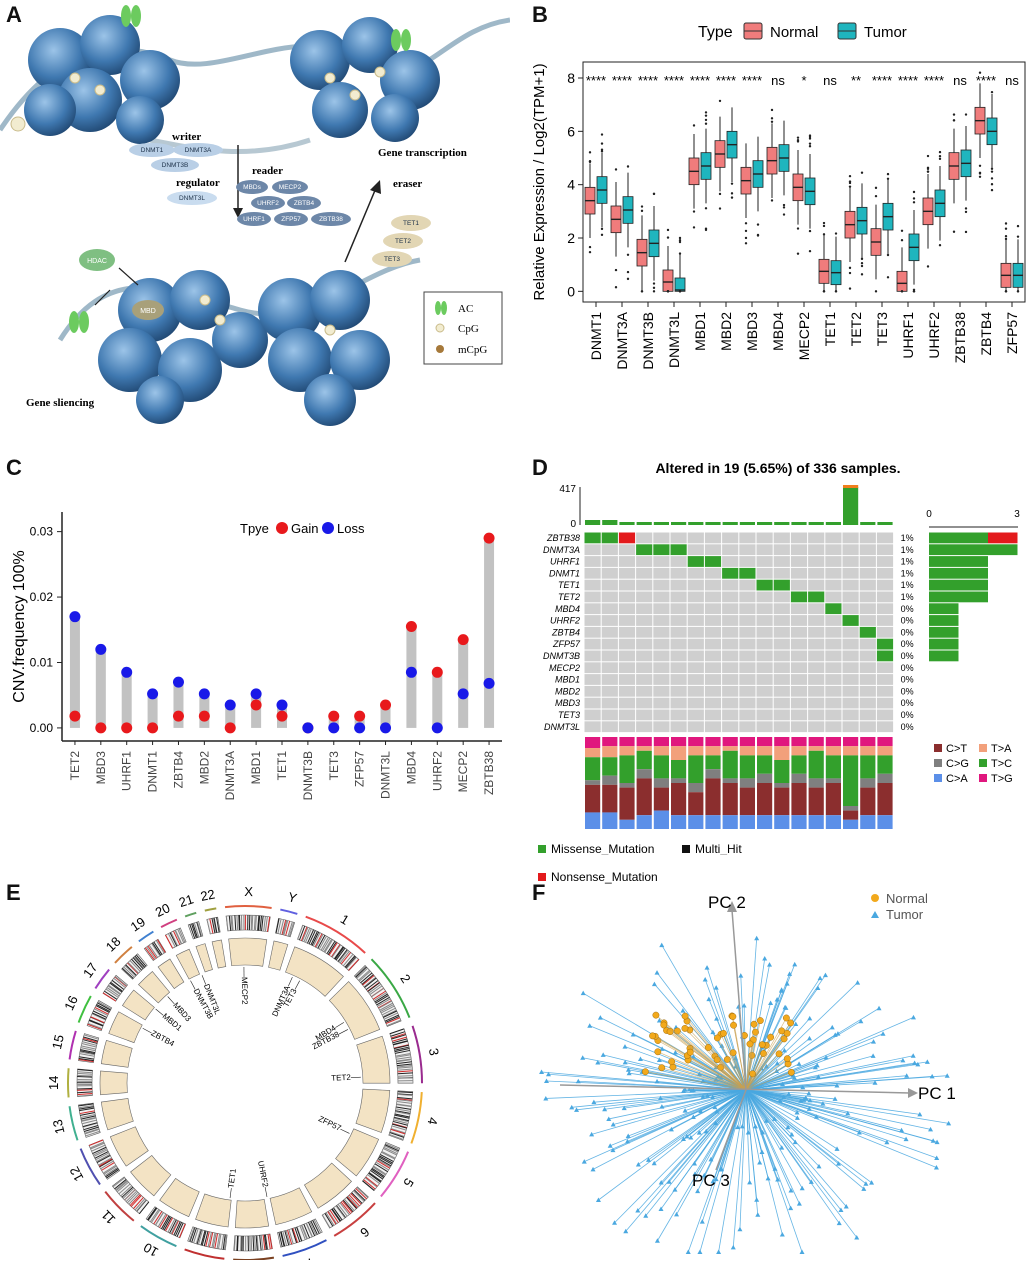 This screenshot has width=1031, height=1265. What do you see at coordinates (152, 693) in the screenshot?
I see `loss-point` at bounding box center [152, 693].